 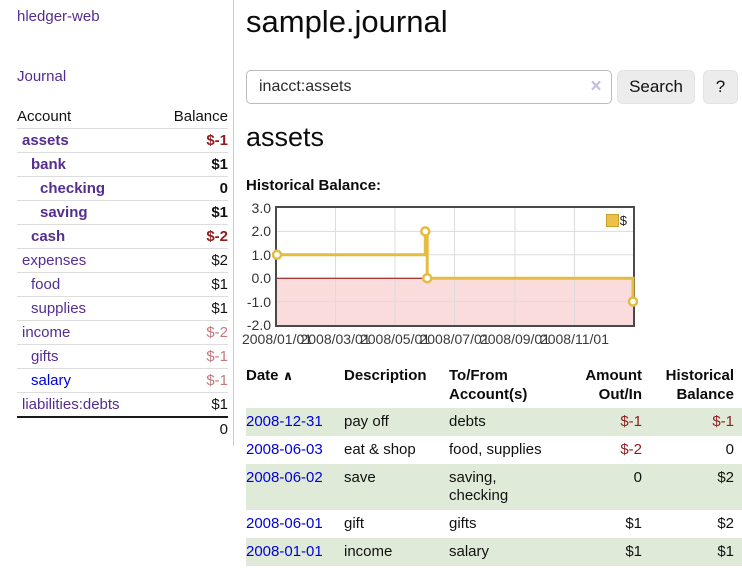 I want to click on transaction-row: 2008-01-01 income salary $1 $1, so click(x=494, y=552).